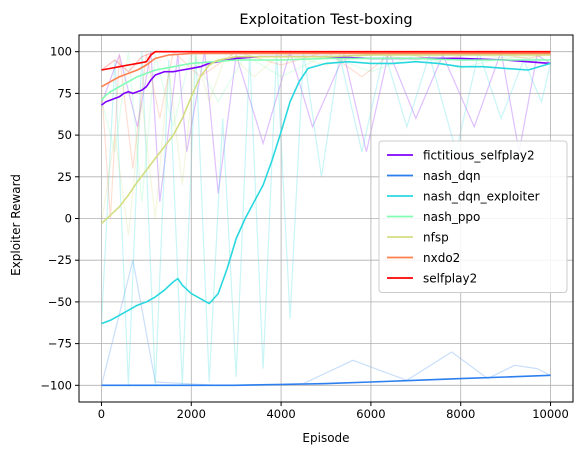 This screenshot has width=583, height=459. Describe the element at coordinates (481, 197) in the screenshot. I see `legend-label-nash-dqn-exploiter: nash_dqn_exploiter` at that location.